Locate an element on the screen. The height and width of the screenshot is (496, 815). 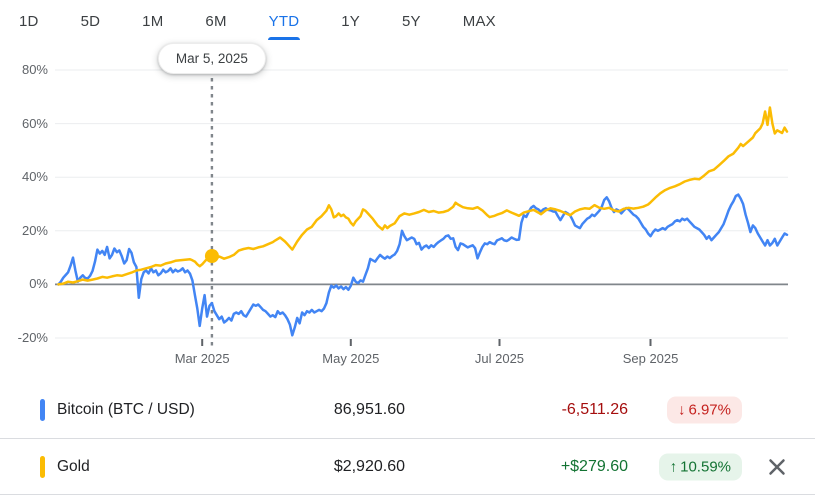
arrow-up-icon: ↑ is located at coordinates (673, 466).